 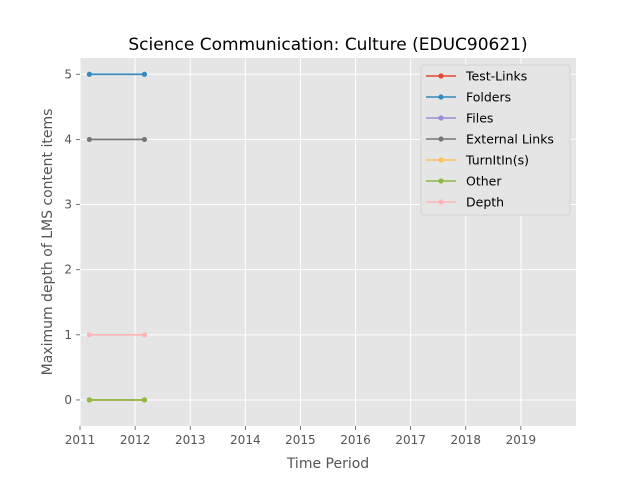 I want to click on y-axis-ticks: 0 1 2 3 4 5, so click(x=72, y=237).